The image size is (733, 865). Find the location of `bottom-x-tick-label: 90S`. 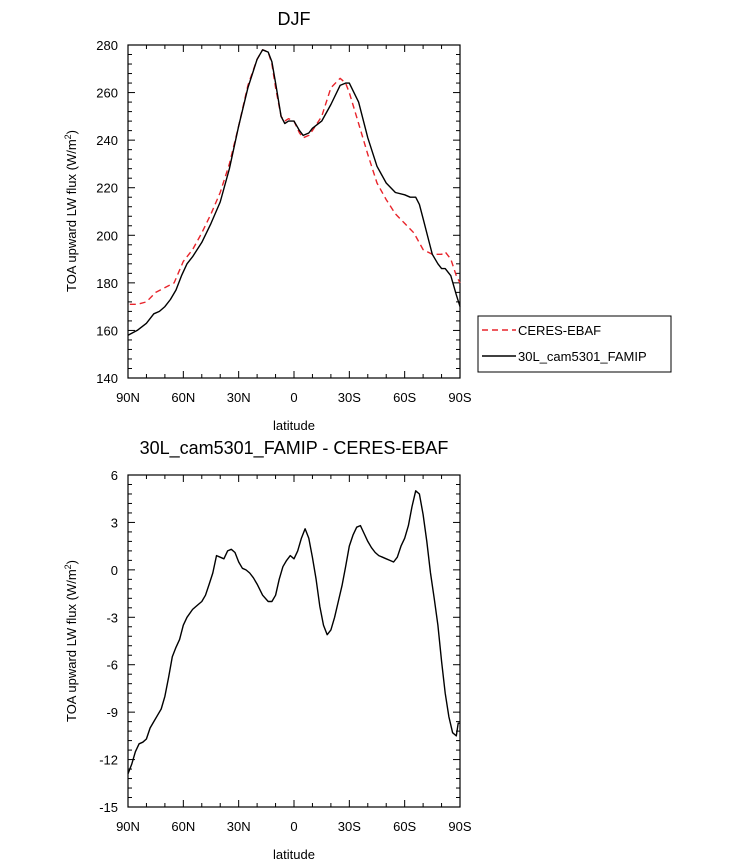

bottom-x-tick-label: 90S is located at coordinates (459, 826).